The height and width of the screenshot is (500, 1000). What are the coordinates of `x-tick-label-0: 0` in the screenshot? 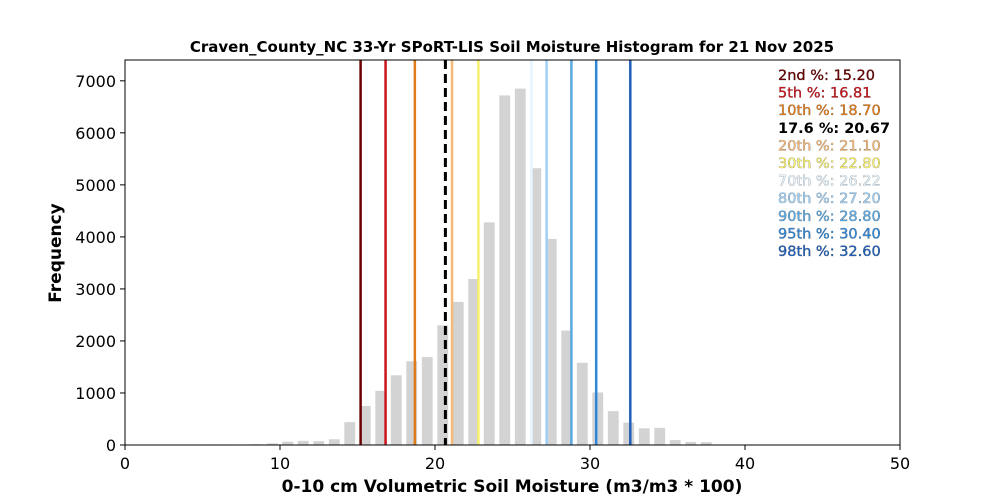 It's located at (125, 463).